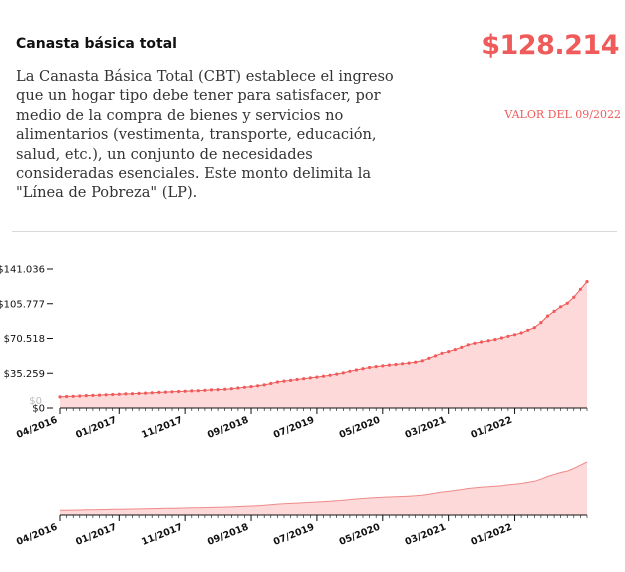  Describe the element at coordinates (22, 270) in the screenshot. I see `y-tick-label: $141.036` at that location.